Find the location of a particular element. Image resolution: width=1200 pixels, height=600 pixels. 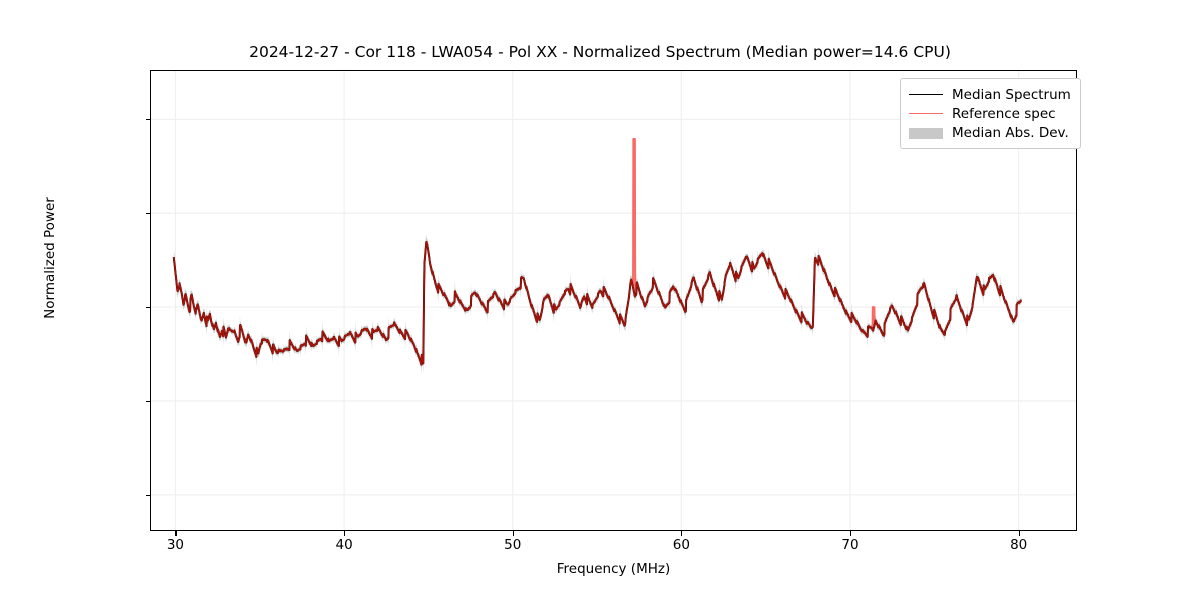

legend-item-reference-spec: Reference spec is located at coordinates (990, 113).